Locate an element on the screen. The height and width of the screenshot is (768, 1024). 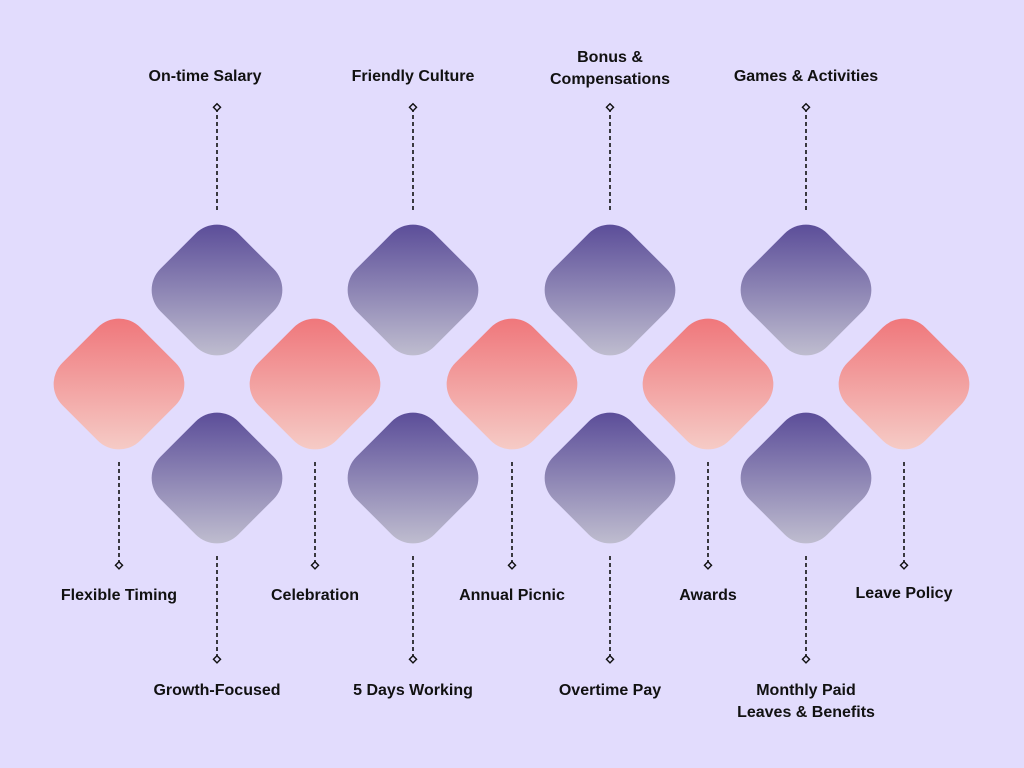
diamond-monthly-paid-leaves is located at coordinates (806, 478).